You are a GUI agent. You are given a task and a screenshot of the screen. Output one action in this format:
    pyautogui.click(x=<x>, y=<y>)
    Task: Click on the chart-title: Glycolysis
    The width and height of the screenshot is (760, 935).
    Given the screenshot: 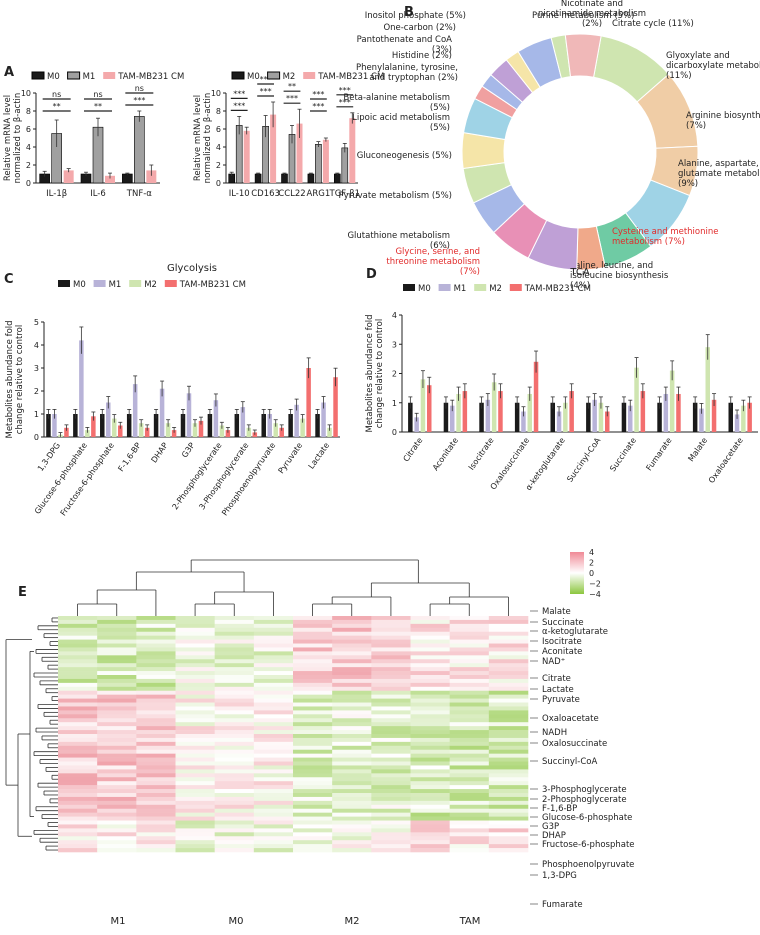 What is the action you would take?
    pyautogui.click(x=192, y=268)
    